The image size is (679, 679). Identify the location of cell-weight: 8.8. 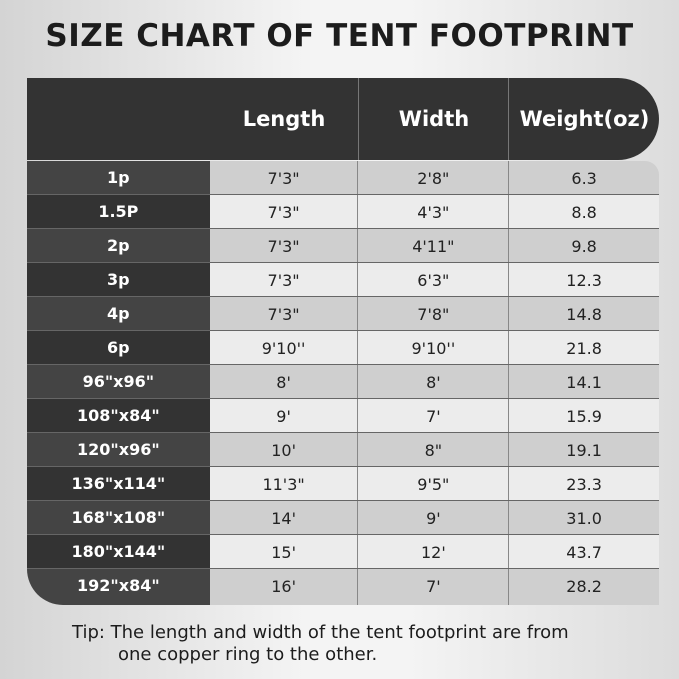
(583, 211).